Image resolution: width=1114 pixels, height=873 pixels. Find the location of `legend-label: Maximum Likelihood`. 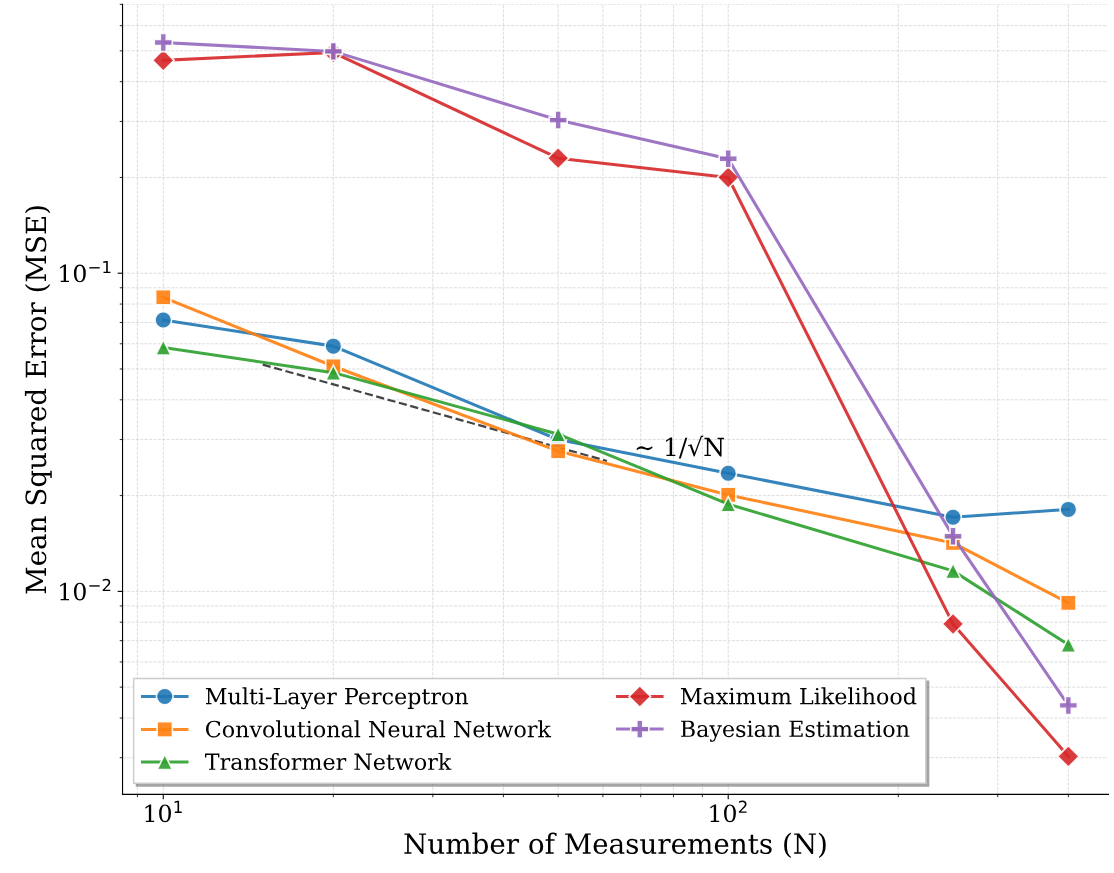

legend-label: Maximum Likelihood is located at coordinates (798, 696).